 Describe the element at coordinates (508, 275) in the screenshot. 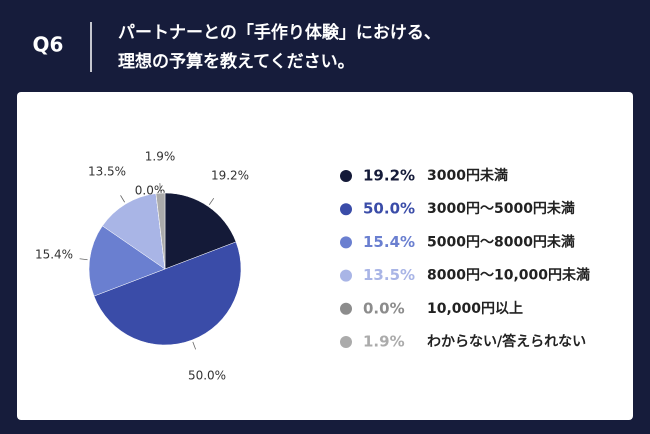

I see `legend-label: 8000円〜10,000円未満` at that location.